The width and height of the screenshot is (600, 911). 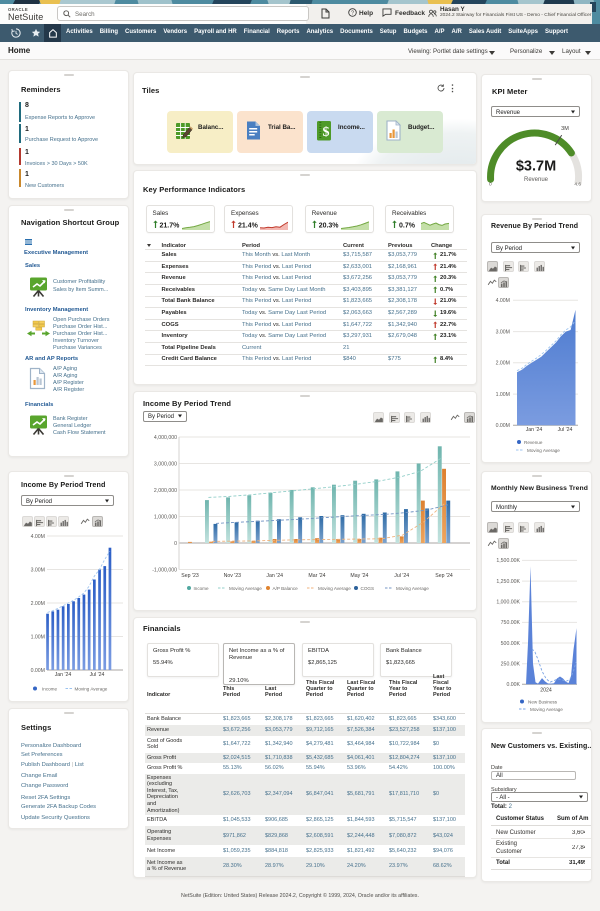 I want to click on svg-text: A/P Balance, so click(x=286, y=588).